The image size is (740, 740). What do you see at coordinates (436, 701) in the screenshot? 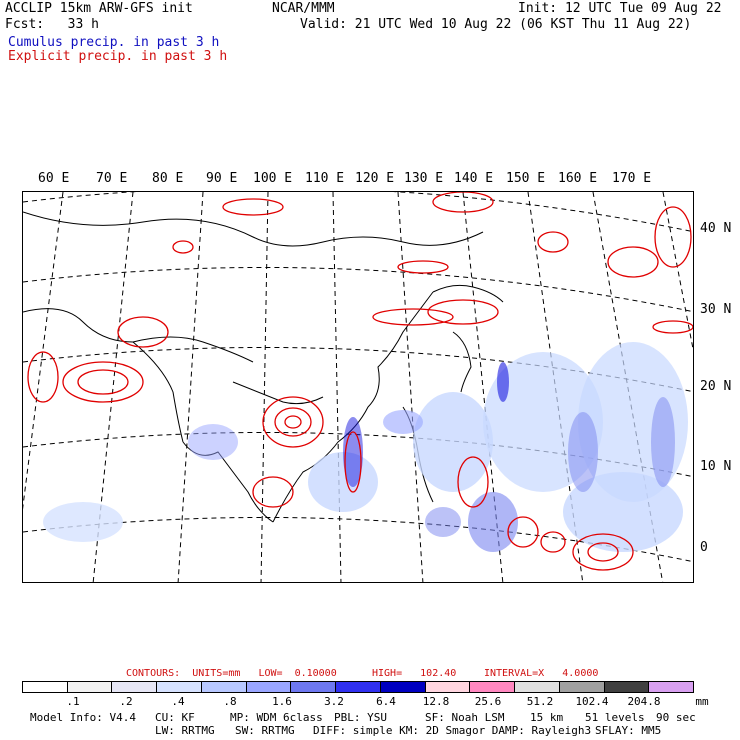
I see `scale-tick: 12.8` at bounding box center [436, 701].